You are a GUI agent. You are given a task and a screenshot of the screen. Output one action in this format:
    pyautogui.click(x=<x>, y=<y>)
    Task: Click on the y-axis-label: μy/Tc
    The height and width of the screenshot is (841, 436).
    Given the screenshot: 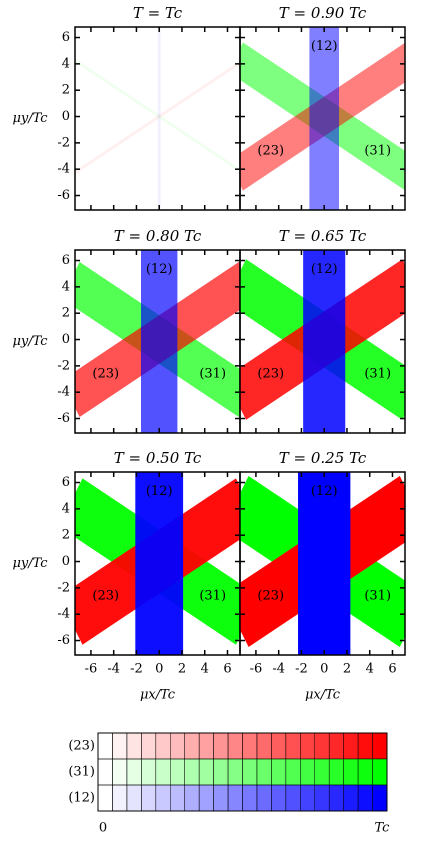 What is the action you would take?
    pyautogui.click(x=30, y=118)
    